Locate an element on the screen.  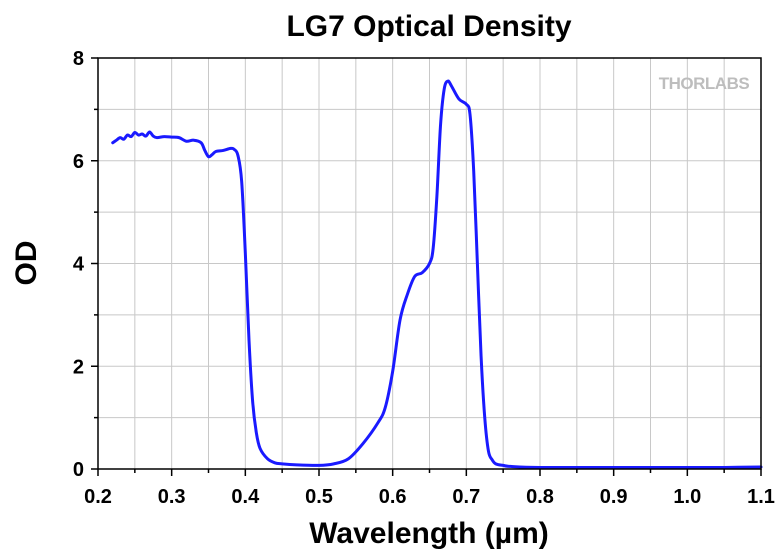
y-axis-label: OD is located at coordinates (26, 263).